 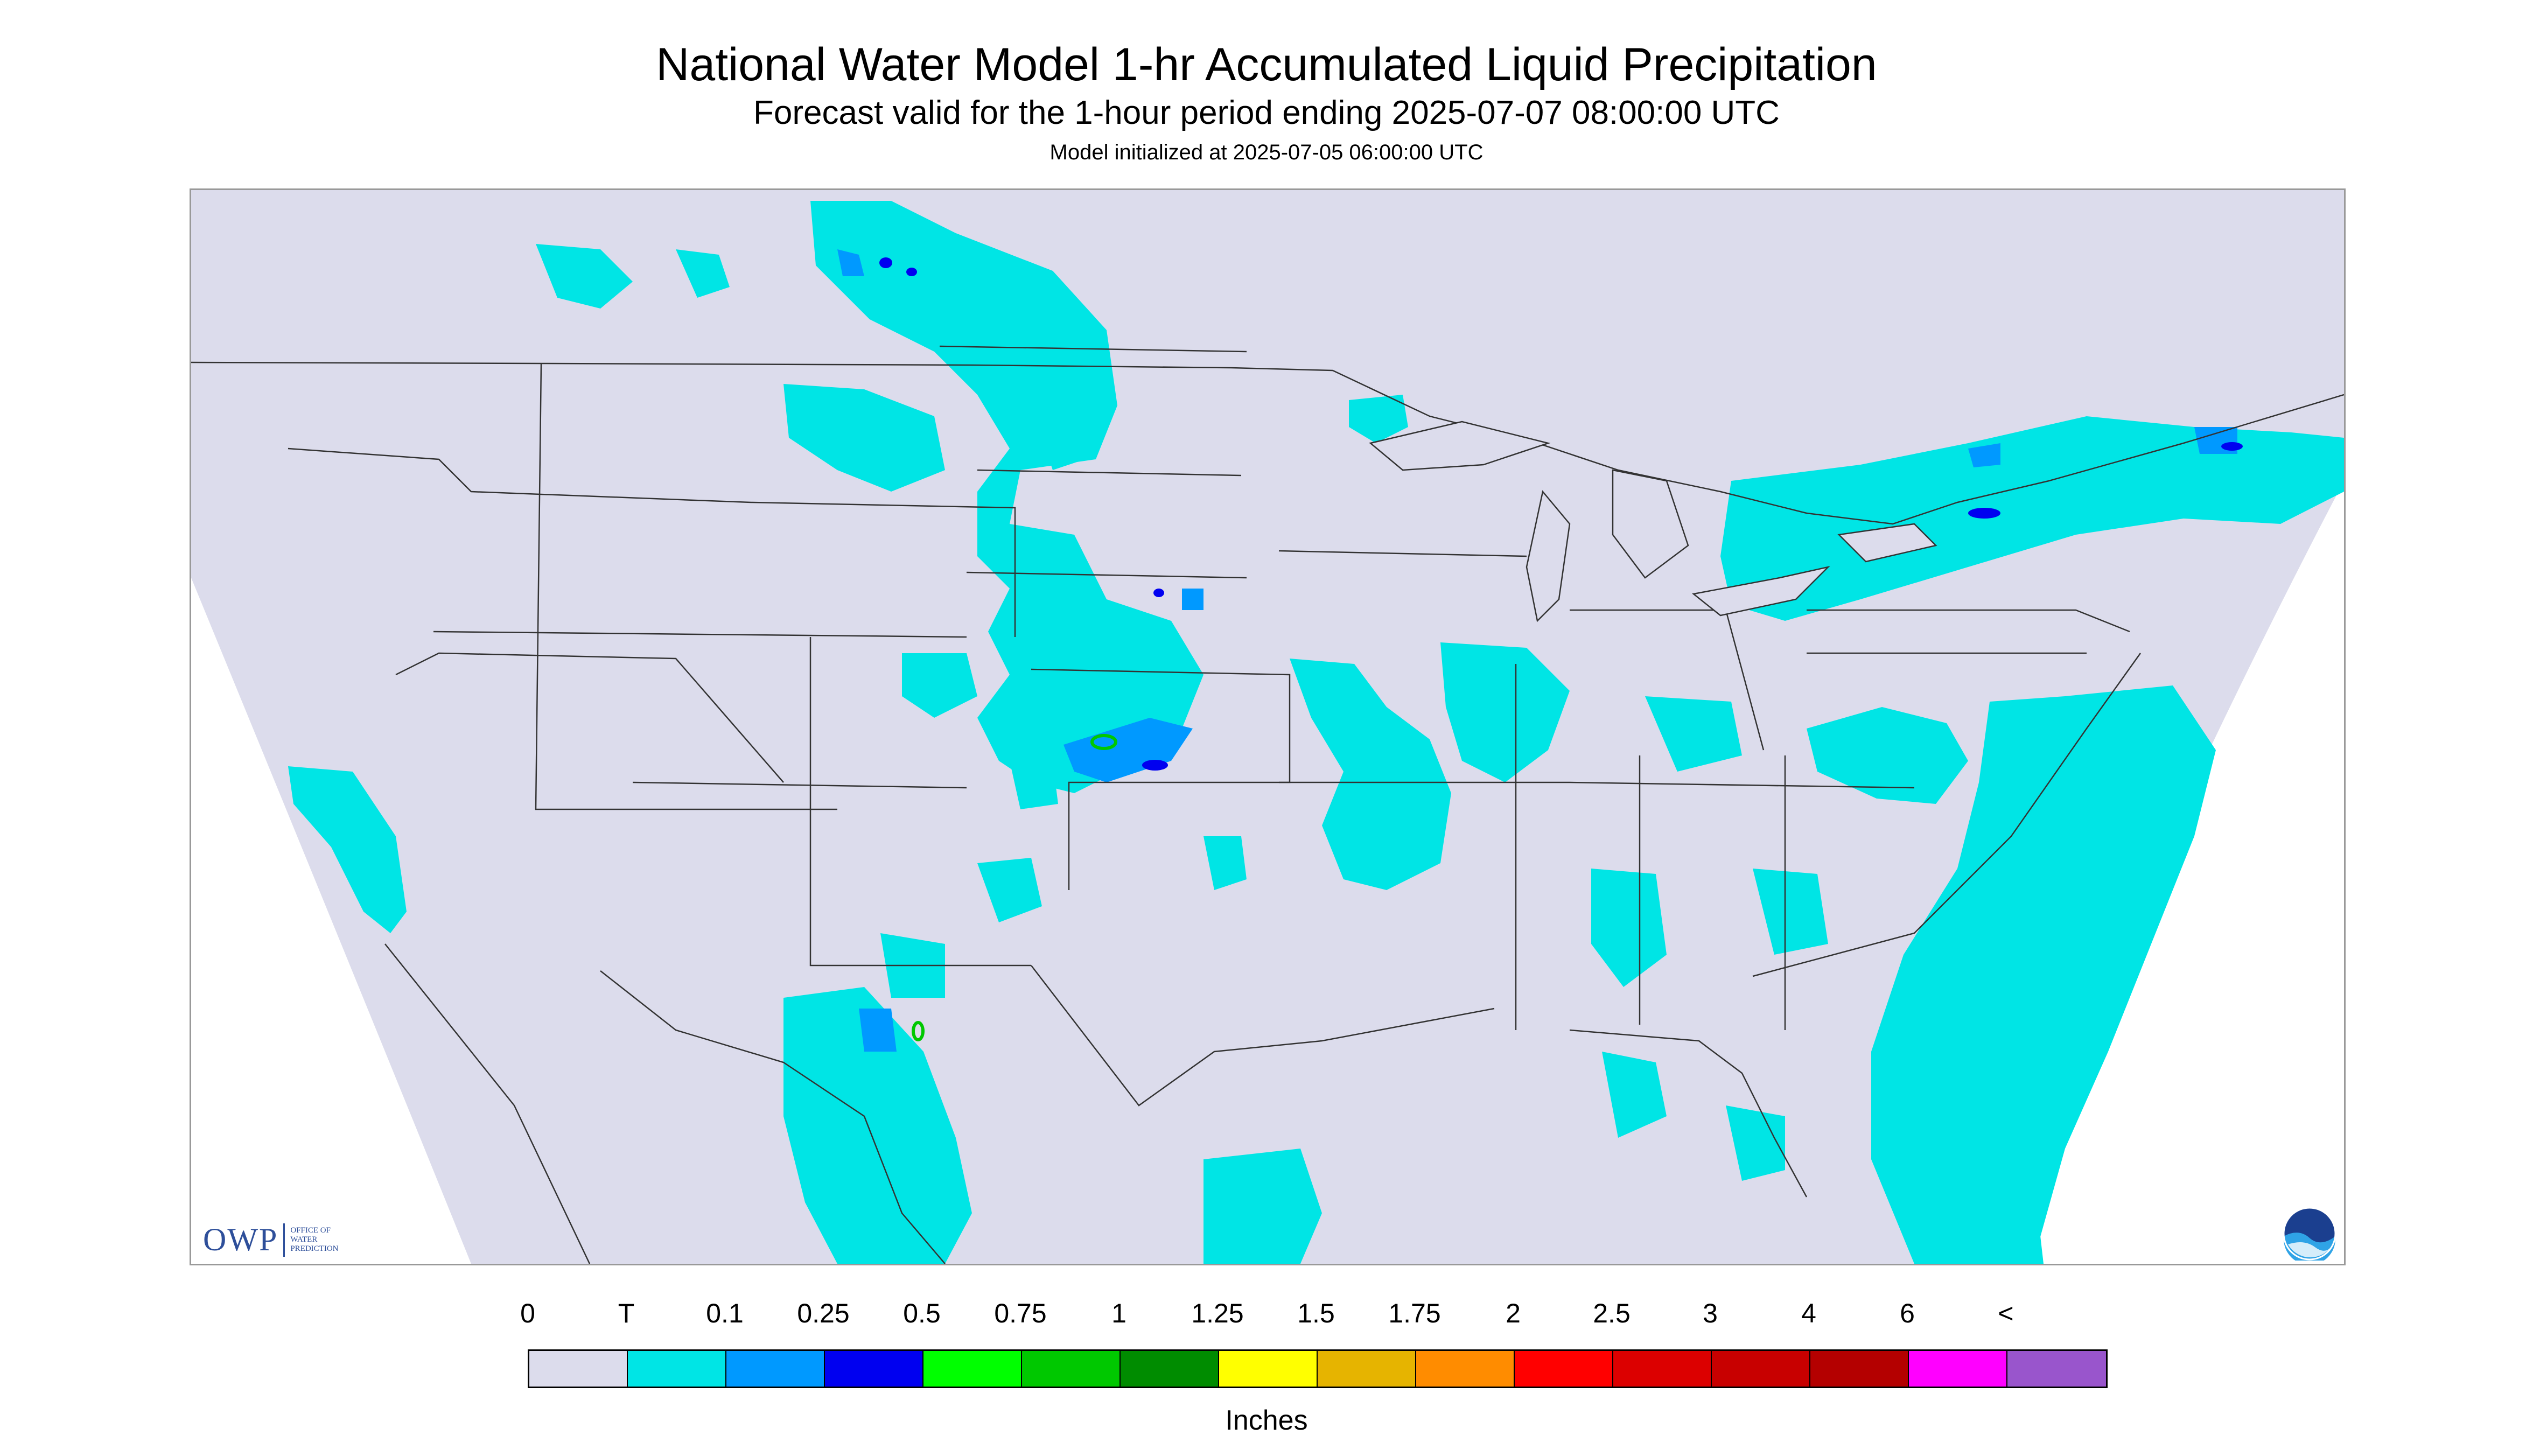 What do you see at coordinates (527, 1313) in the screenshot?
I see `legend-tick-label: 0` at bounding box center [527, 1313].